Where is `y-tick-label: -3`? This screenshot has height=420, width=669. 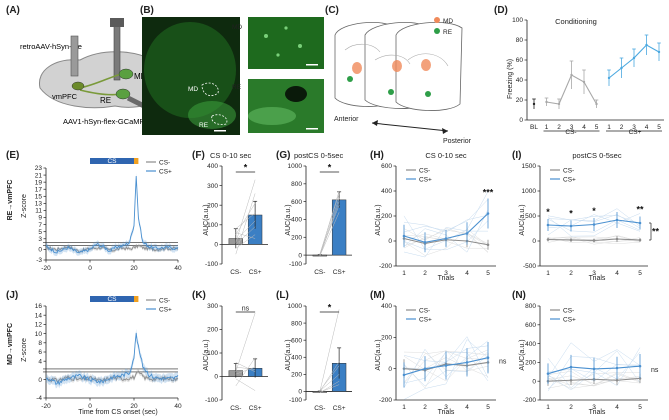
y-tick-label: -3 is located at coordinates (39, 260).